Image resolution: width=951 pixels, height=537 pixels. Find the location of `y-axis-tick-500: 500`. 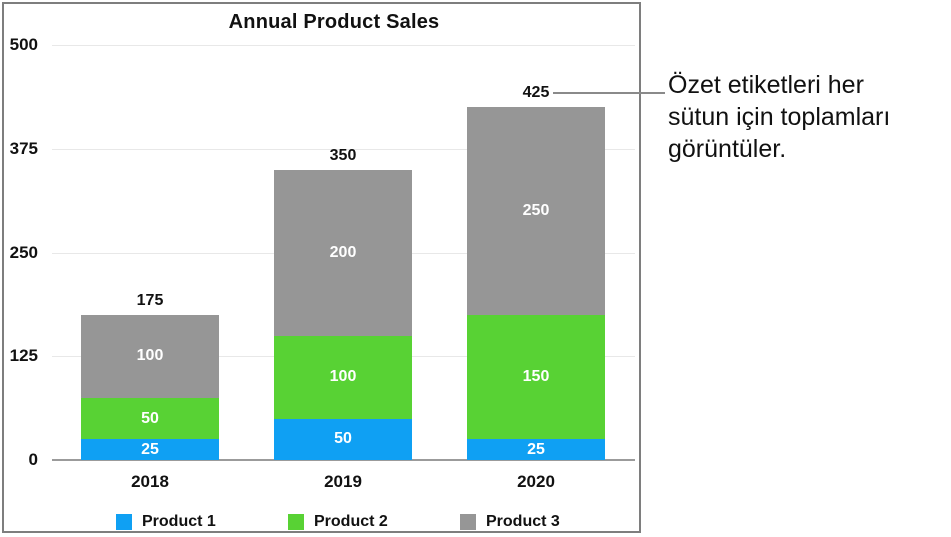

y-axis-tick-500: 500 is located at coordinates (23, 44).